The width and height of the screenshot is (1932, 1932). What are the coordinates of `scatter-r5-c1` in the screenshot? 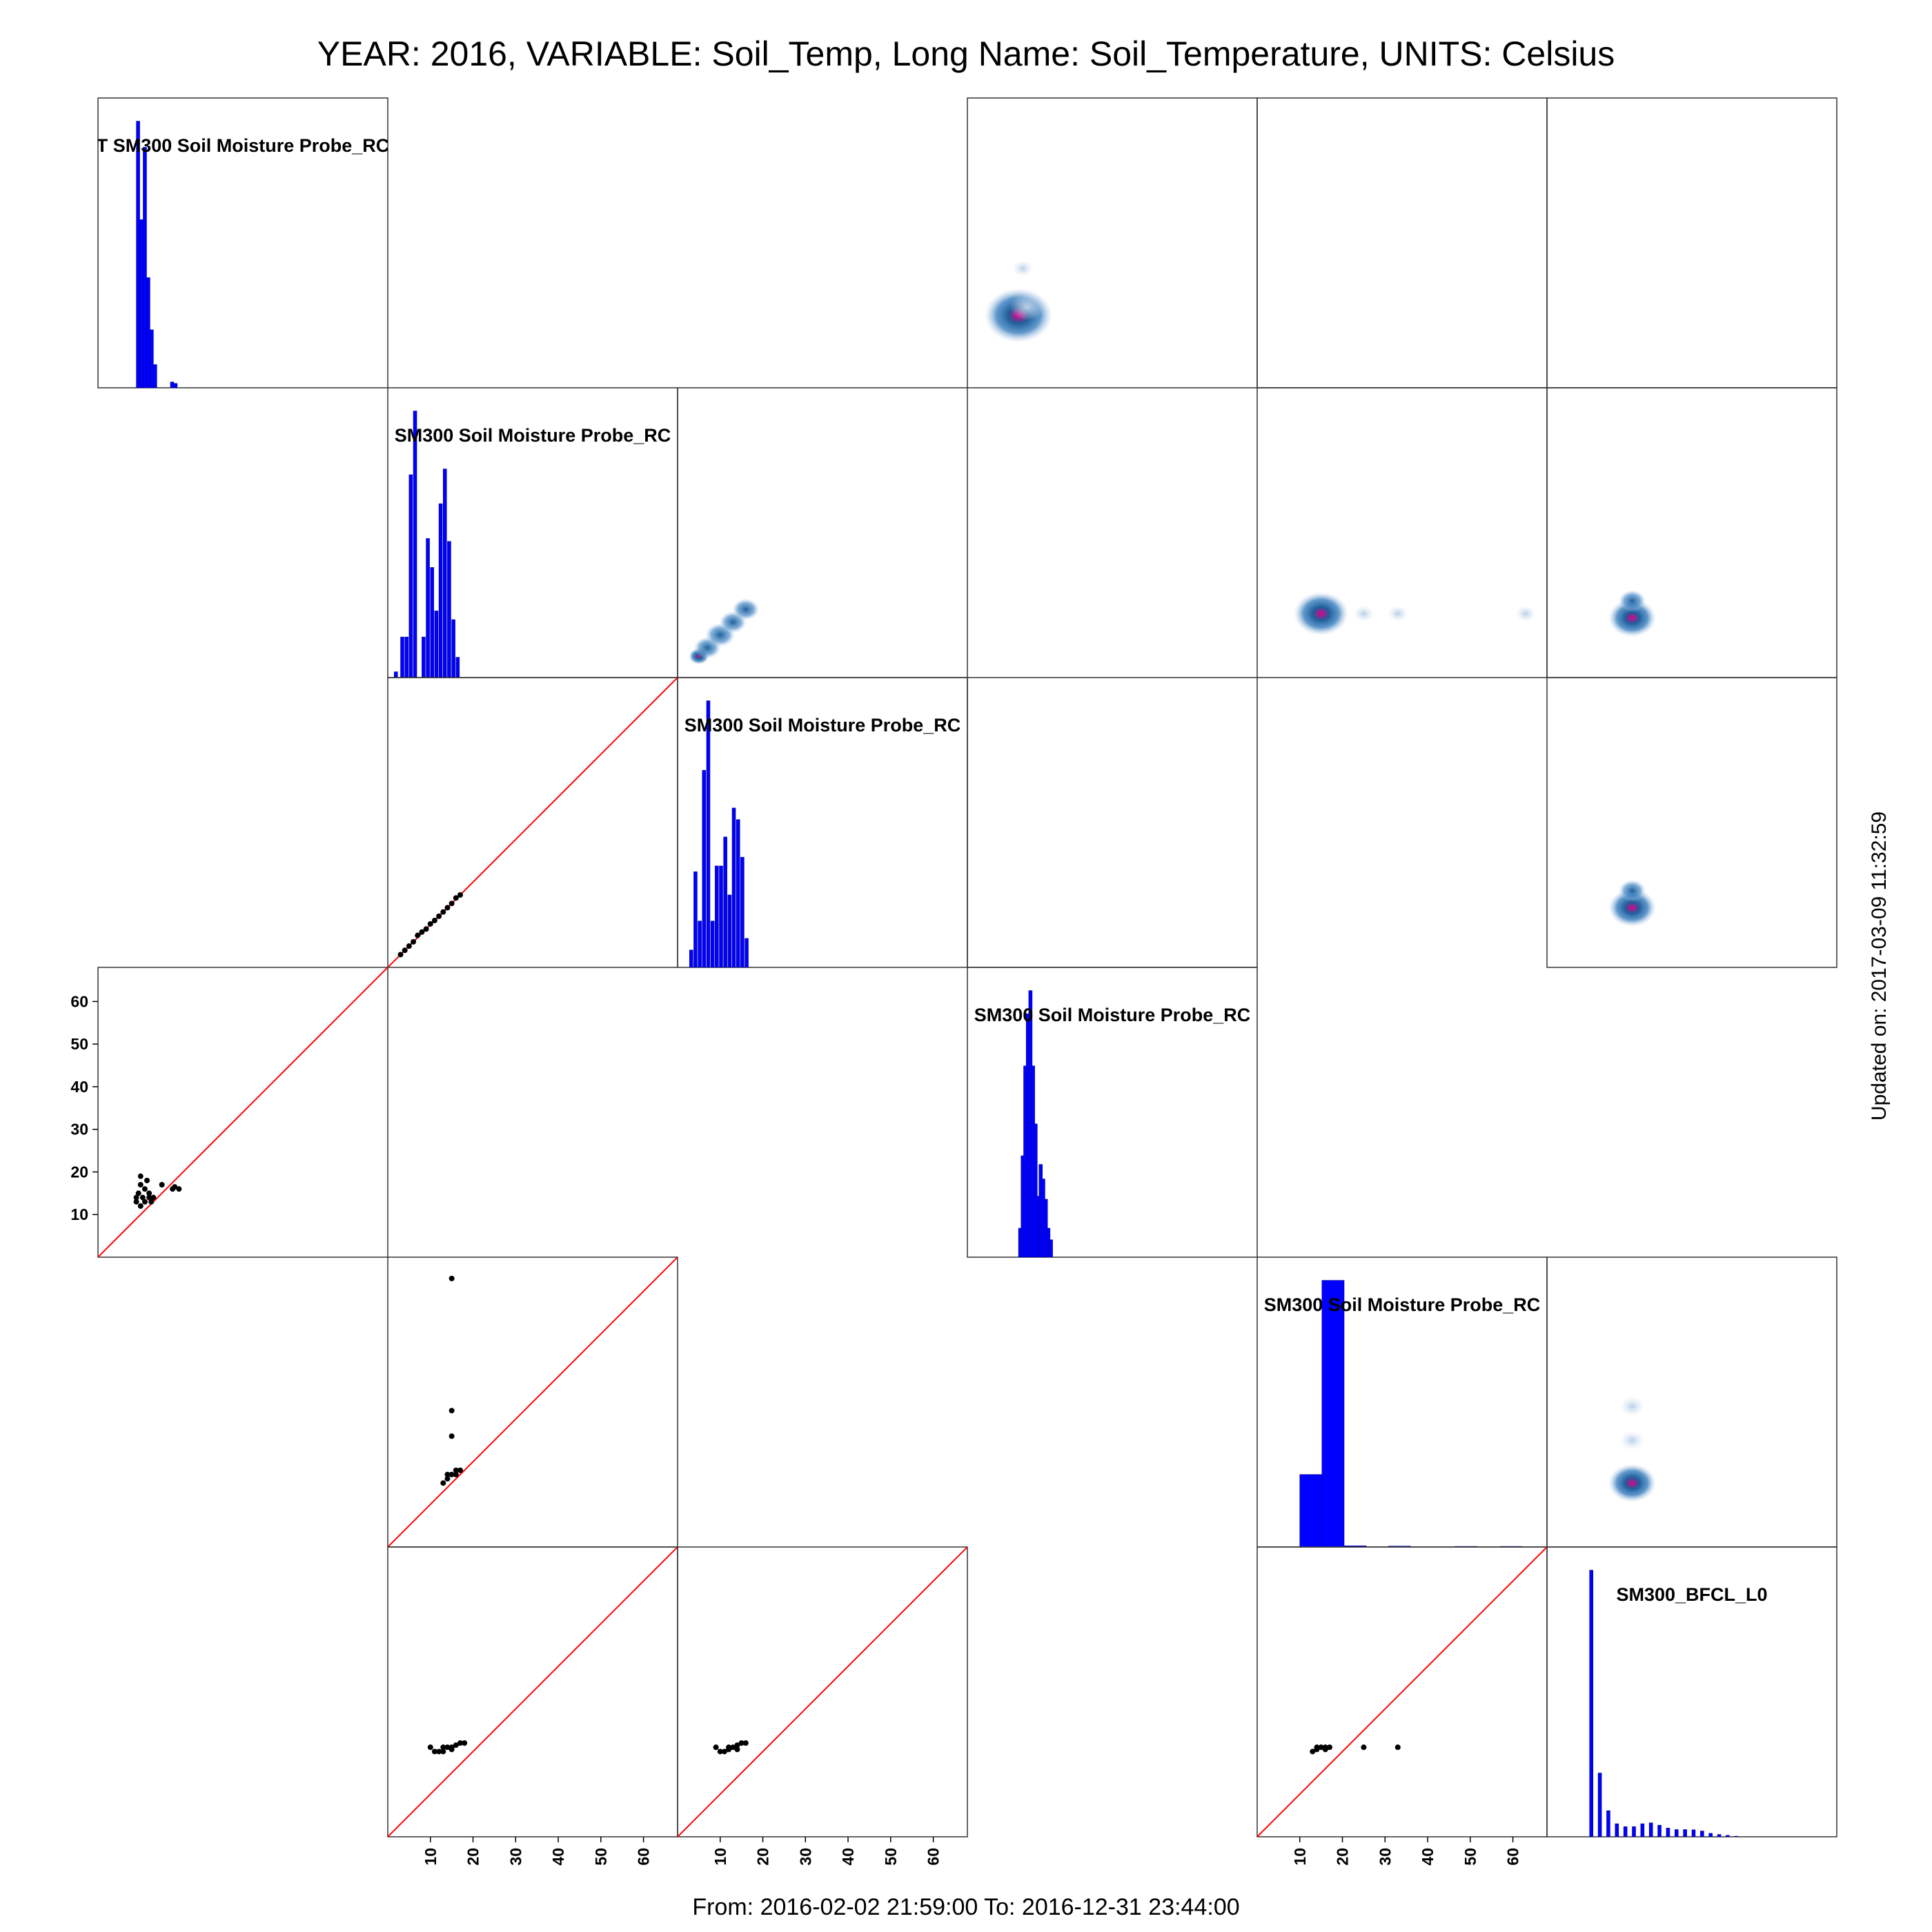 It's located at (533, 1692).